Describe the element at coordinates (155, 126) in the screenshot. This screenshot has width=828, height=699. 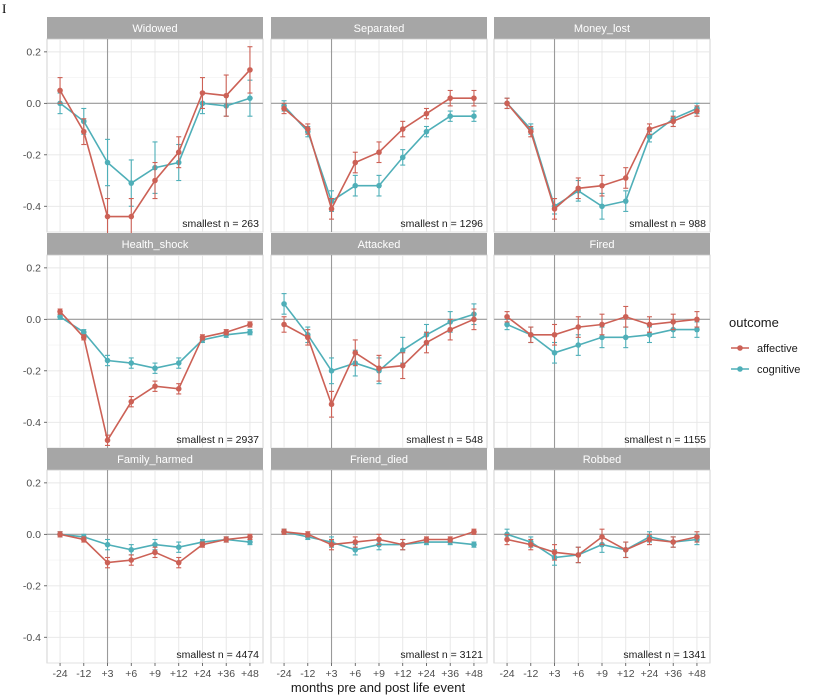
I see `panel-widowed: Widowed smallest n = 263` at that location.